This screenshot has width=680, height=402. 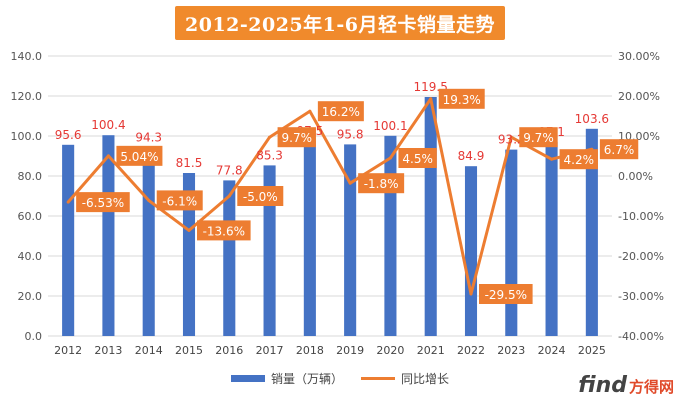 I want to click on pct-label: -5.0%, so click(x=260, y=197).